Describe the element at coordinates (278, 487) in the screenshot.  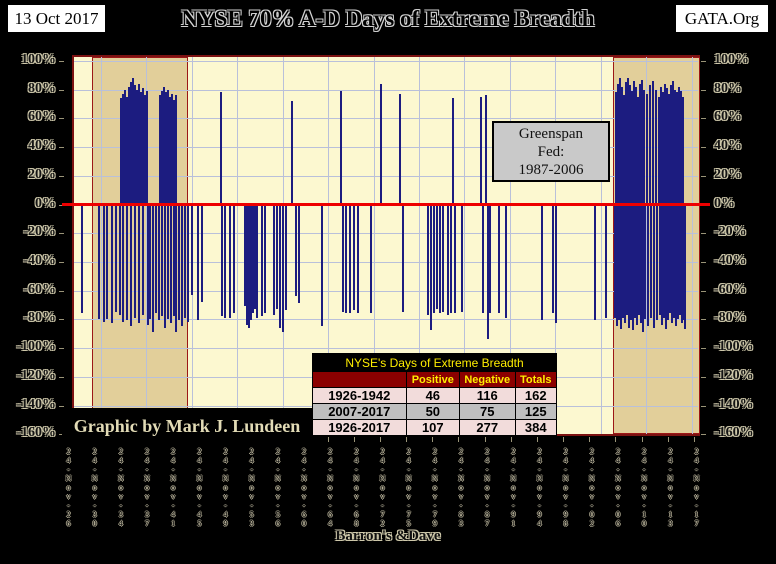
I see `x-axis-label: 24-Nov-56` at that location.